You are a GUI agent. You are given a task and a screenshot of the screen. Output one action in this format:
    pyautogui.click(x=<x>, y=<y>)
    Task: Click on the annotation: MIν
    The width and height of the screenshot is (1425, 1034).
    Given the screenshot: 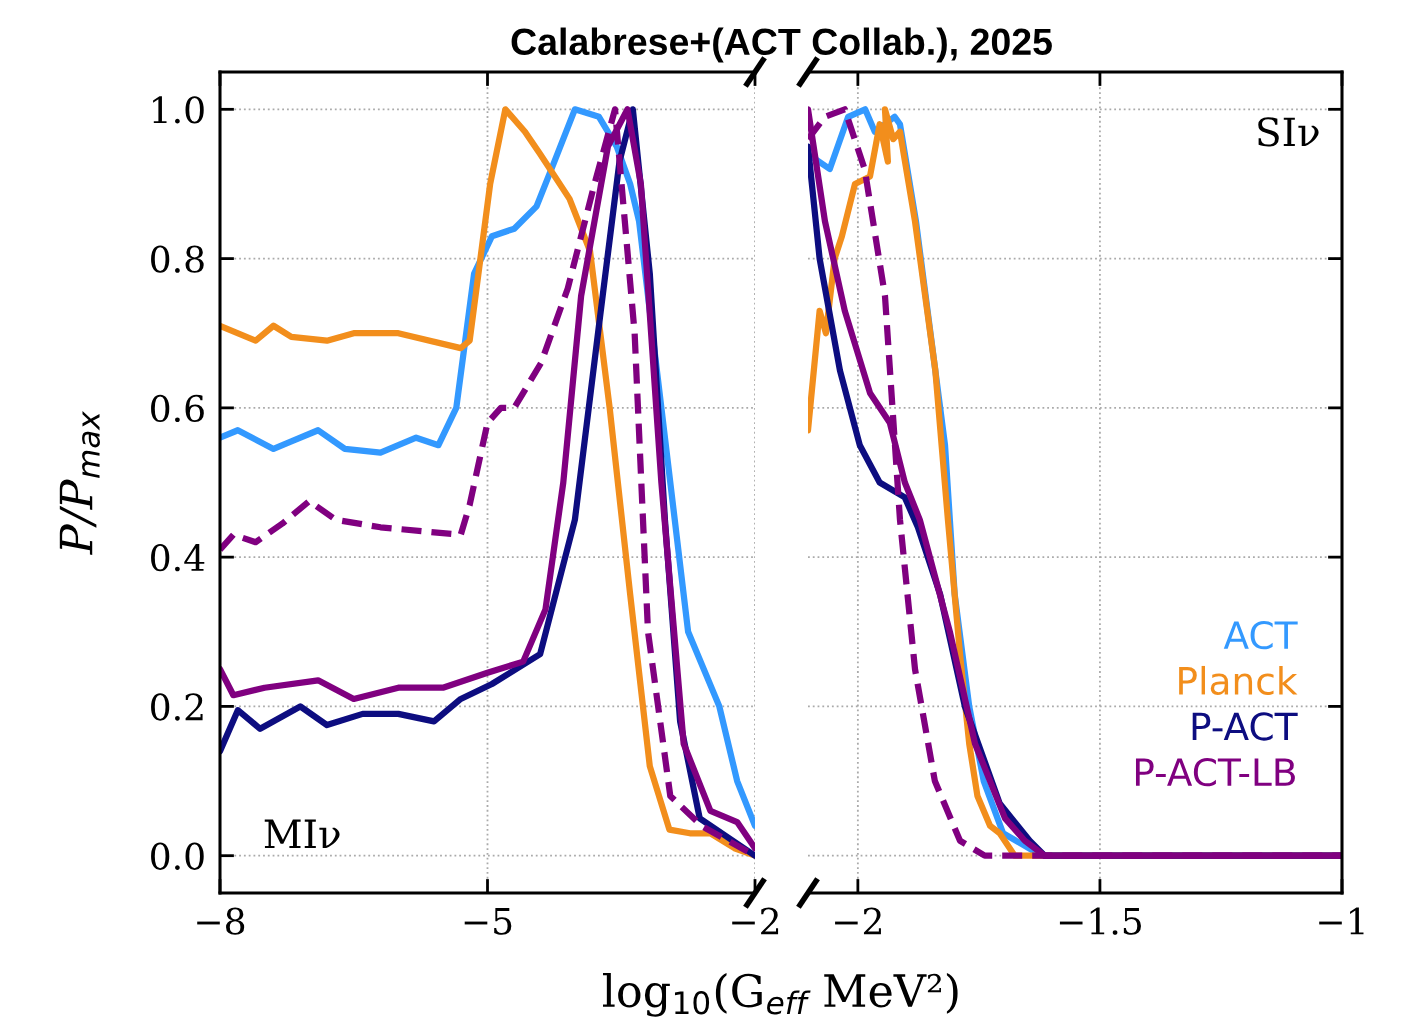 What is the action you would take?
    pyautogui.click(x=302, y=833)
    